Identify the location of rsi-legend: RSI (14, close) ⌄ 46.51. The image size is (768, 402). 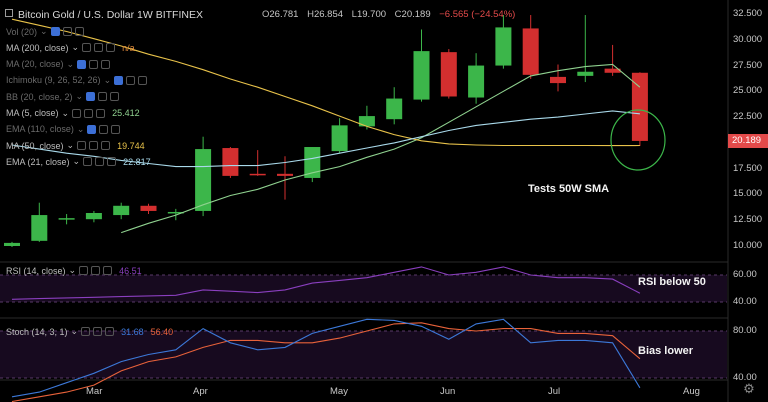
(74, 270).